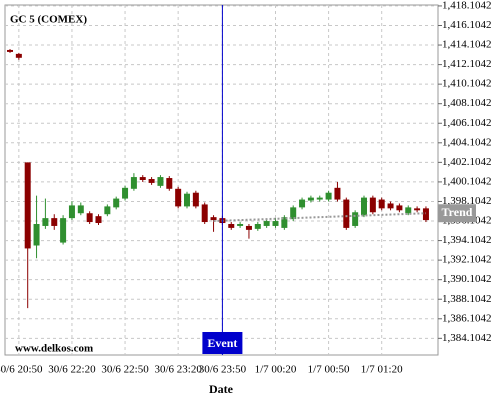 This screenshot has width=500, height=400. What do you see at coordinates (21, 370) in the screenshot?
I see `x-tick-label: 30/6 20:50` at bounding box center [21, 370].